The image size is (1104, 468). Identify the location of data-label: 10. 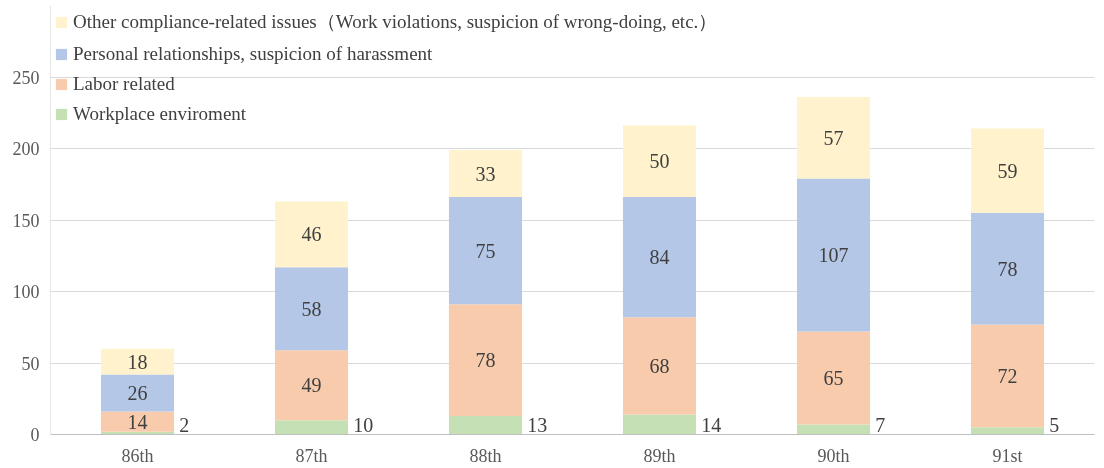
(363, 424).